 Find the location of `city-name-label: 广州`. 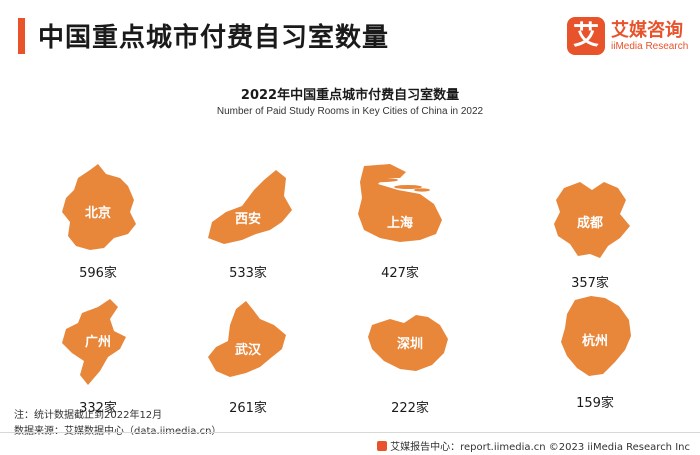

city-name-label: 广州 is located at coordinates (97, 342).